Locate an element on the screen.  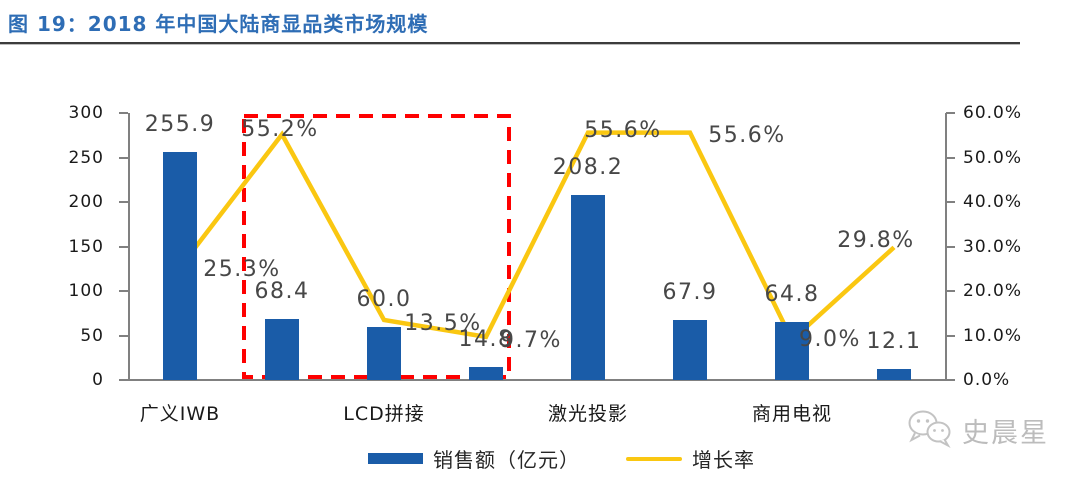
figure-title: 图 19：2018 年中国大陆商显品类市场规模 is located at coordinates (218, 24).